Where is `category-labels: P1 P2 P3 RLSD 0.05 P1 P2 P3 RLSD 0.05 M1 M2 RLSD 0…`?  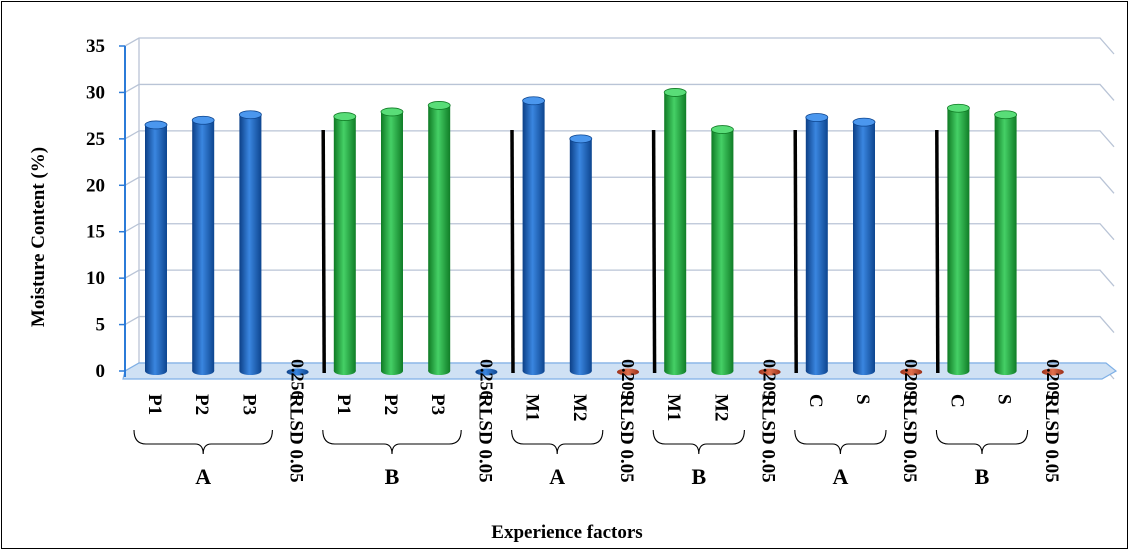
category-labels: P1 P2 P3 RLSD 0.05 P1 P2 P3 RLSD 0.05 M1 M2 RLSD 0… is located at coordinates (603, 438).